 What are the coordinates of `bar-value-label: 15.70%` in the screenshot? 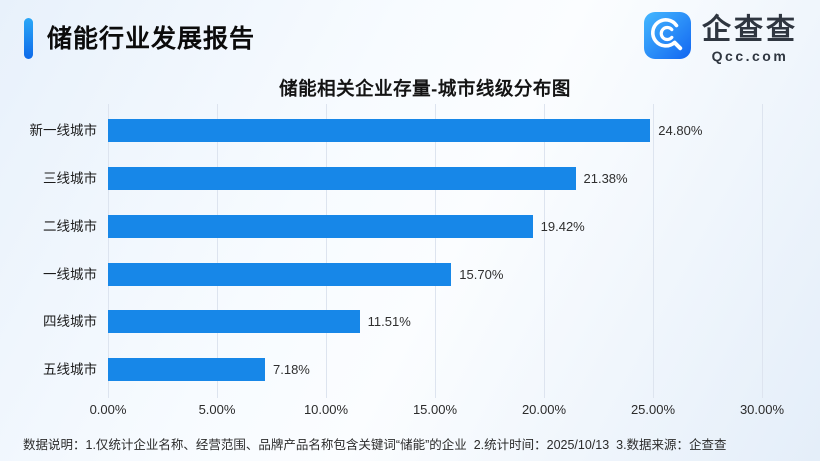 It's located at (481, 274).